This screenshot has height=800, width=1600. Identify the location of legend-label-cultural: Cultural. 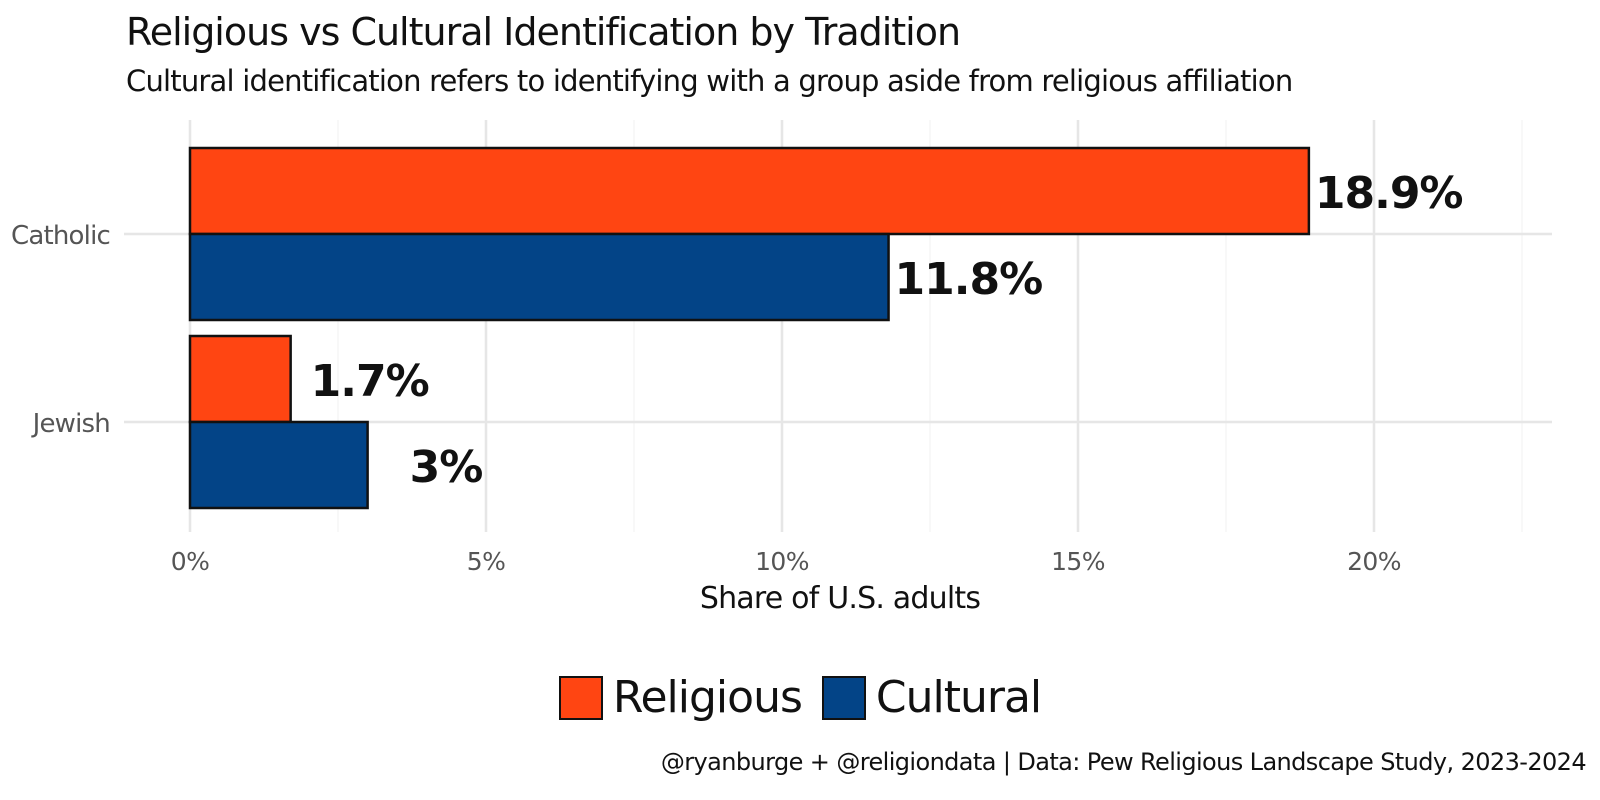
(958, 697).